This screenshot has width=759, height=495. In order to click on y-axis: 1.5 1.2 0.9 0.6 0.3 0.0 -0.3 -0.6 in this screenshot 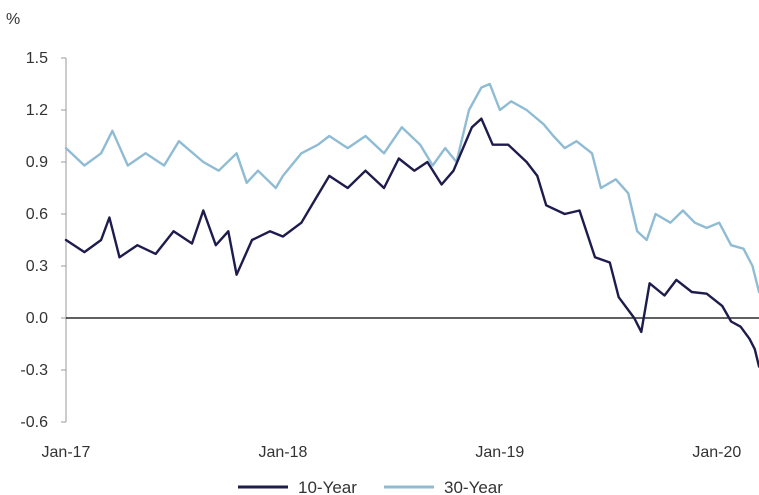, I will do `click(43, 240)`.